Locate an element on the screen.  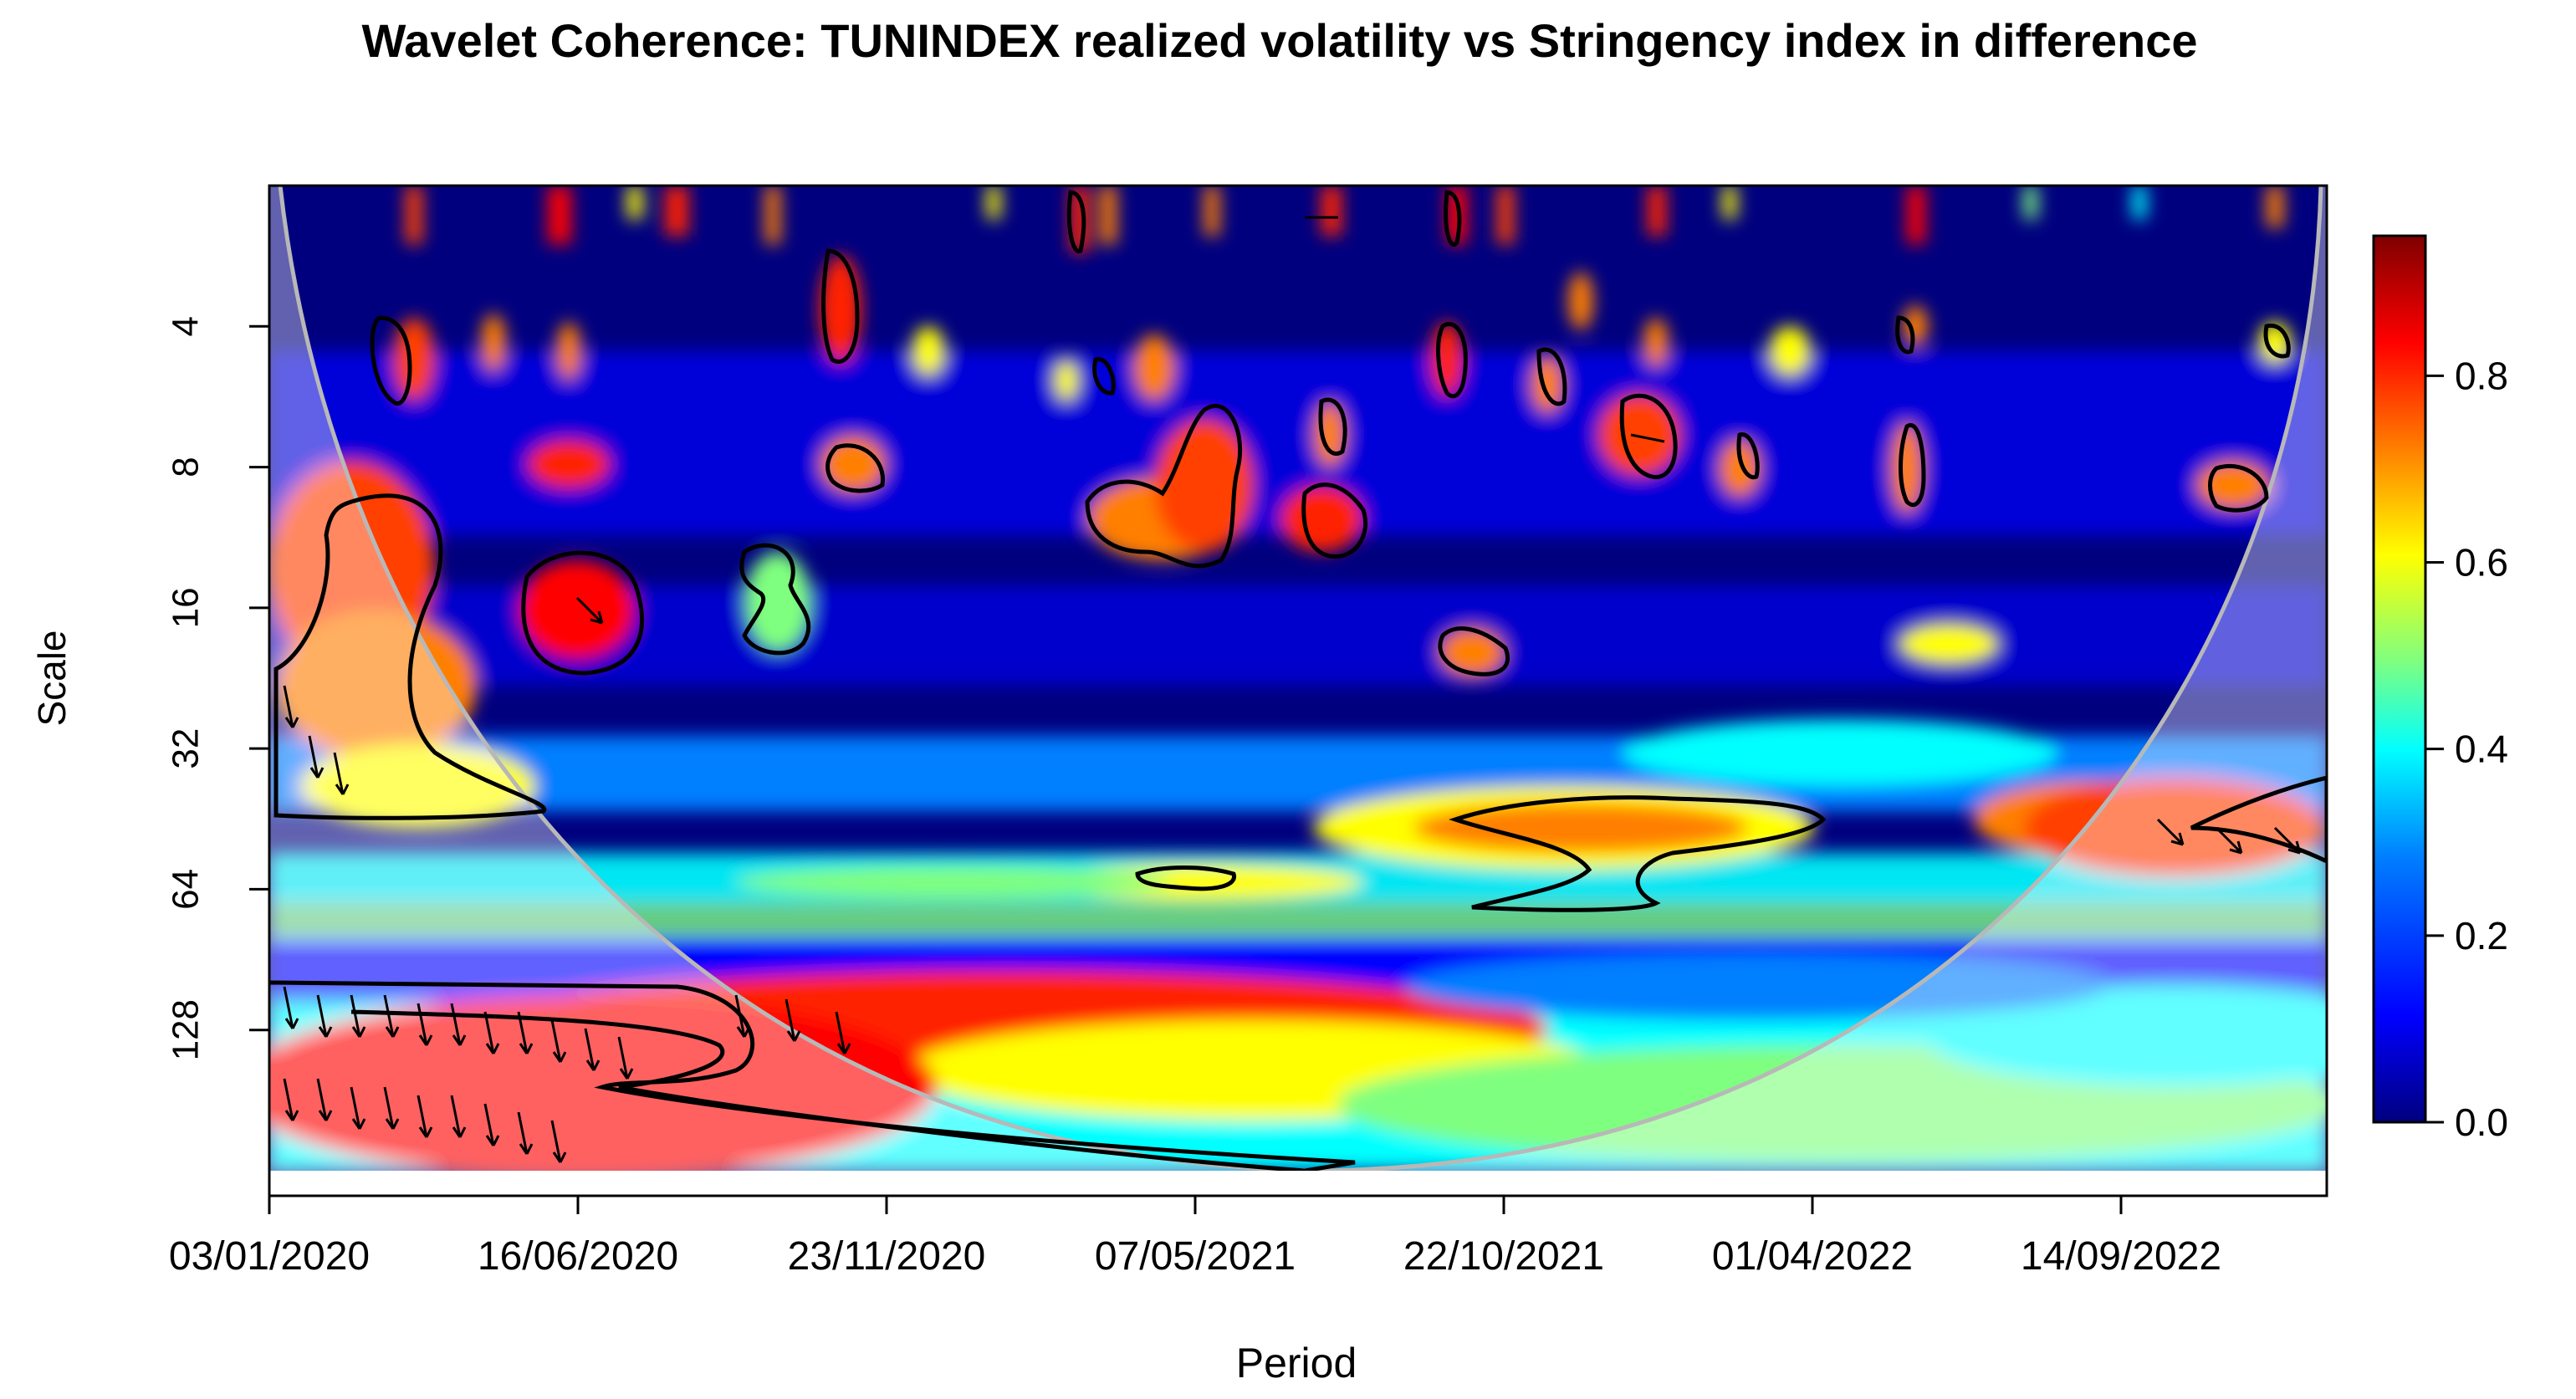
y-tick-label: 16 is located at coordinates (186, 607).